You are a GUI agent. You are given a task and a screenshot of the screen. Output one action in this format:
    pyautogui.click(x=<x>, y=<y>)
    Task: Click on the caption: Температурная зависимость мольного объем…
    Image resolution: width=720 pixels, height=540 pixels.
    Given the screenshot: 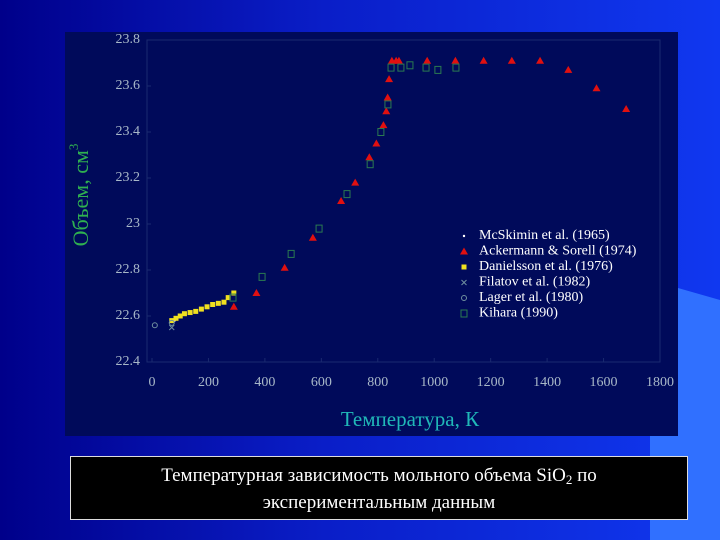 What is the action you would take?
    pyautogui.click(x=379, y=488)
    